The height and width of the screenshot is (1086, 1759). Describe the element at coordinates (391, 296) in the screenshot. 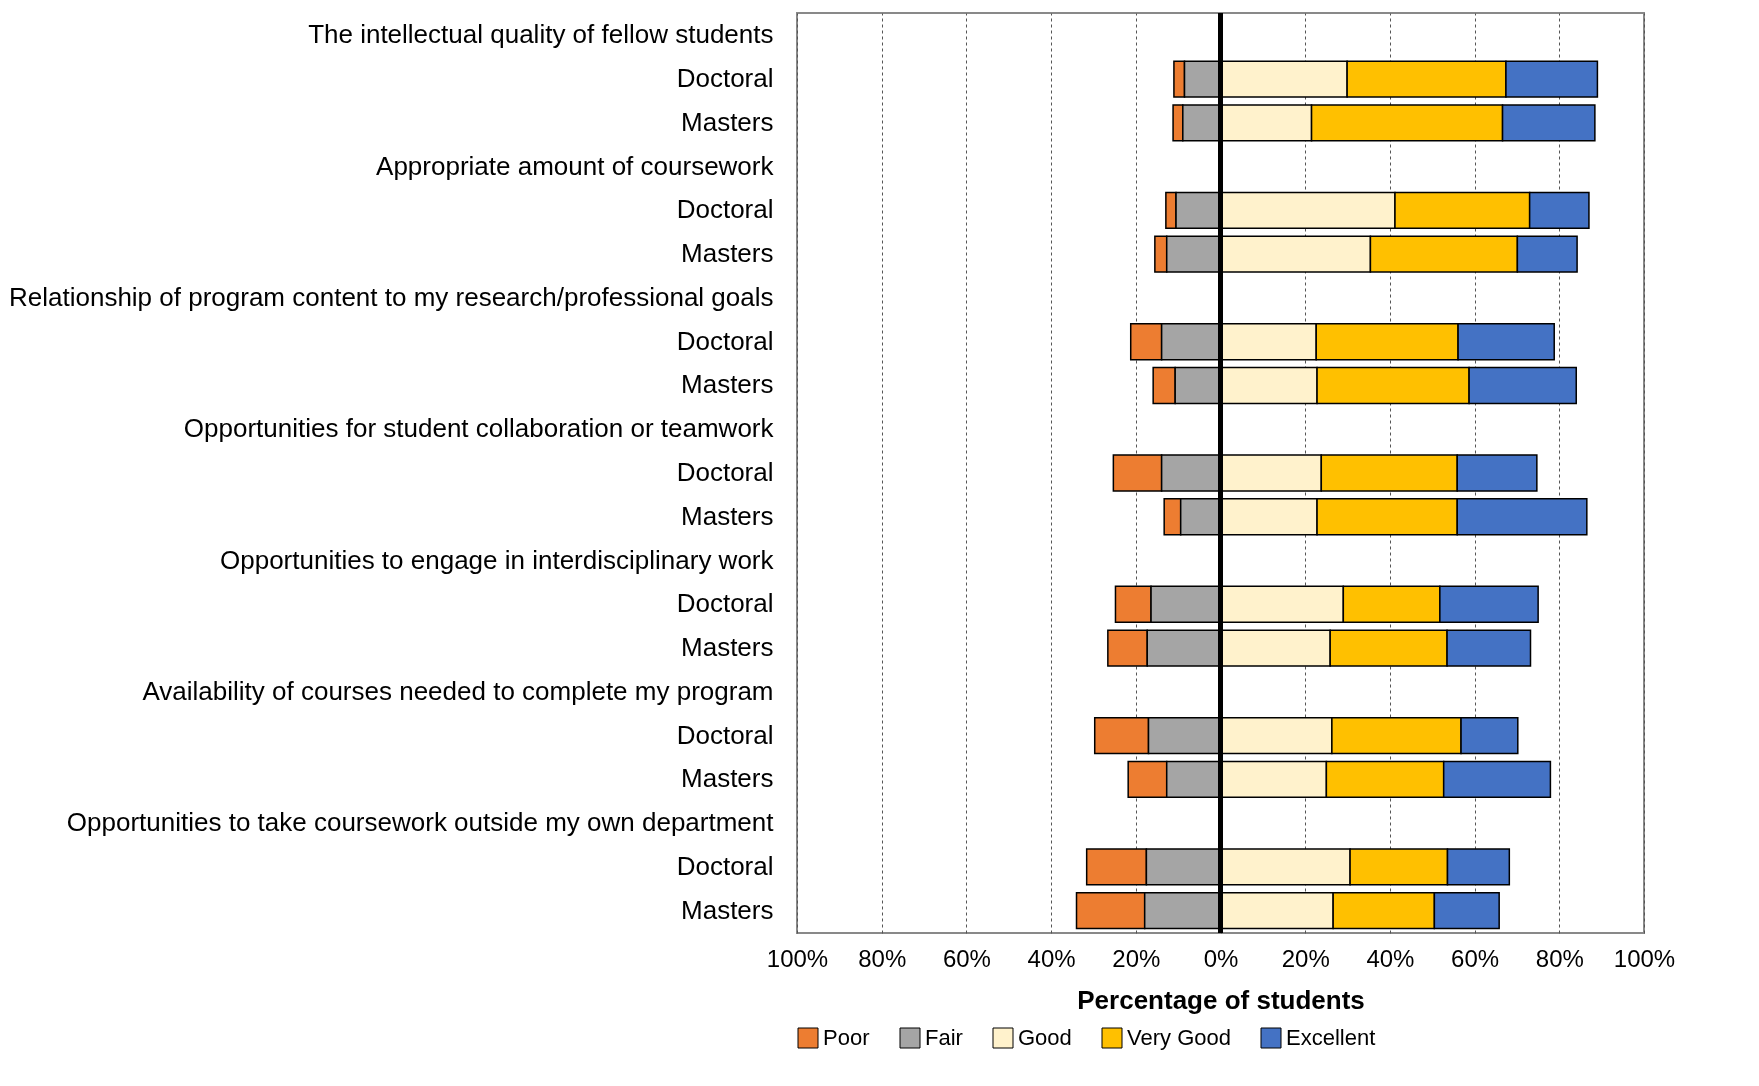

I see `y-tick-label: Relationship of program content to my research/professional goals` at that location.